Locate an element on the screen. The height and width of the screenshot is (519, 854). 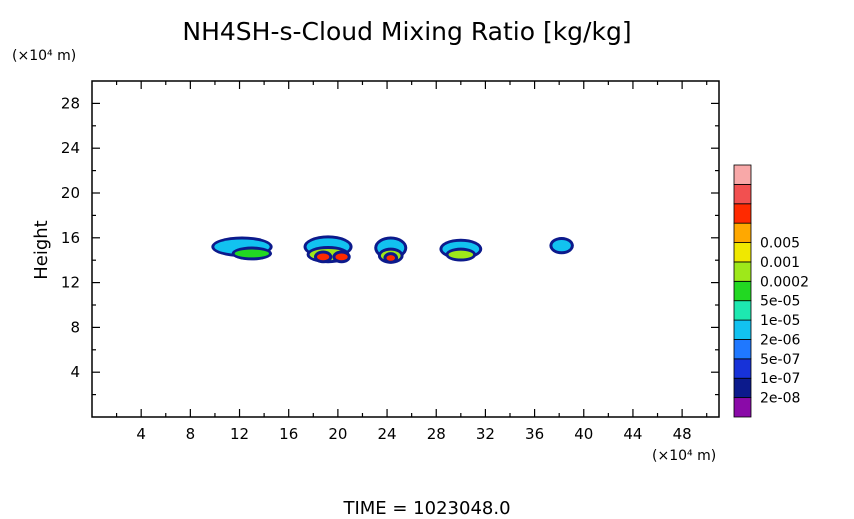
y-tick-label: 16 is located at coordinates (70, 238).